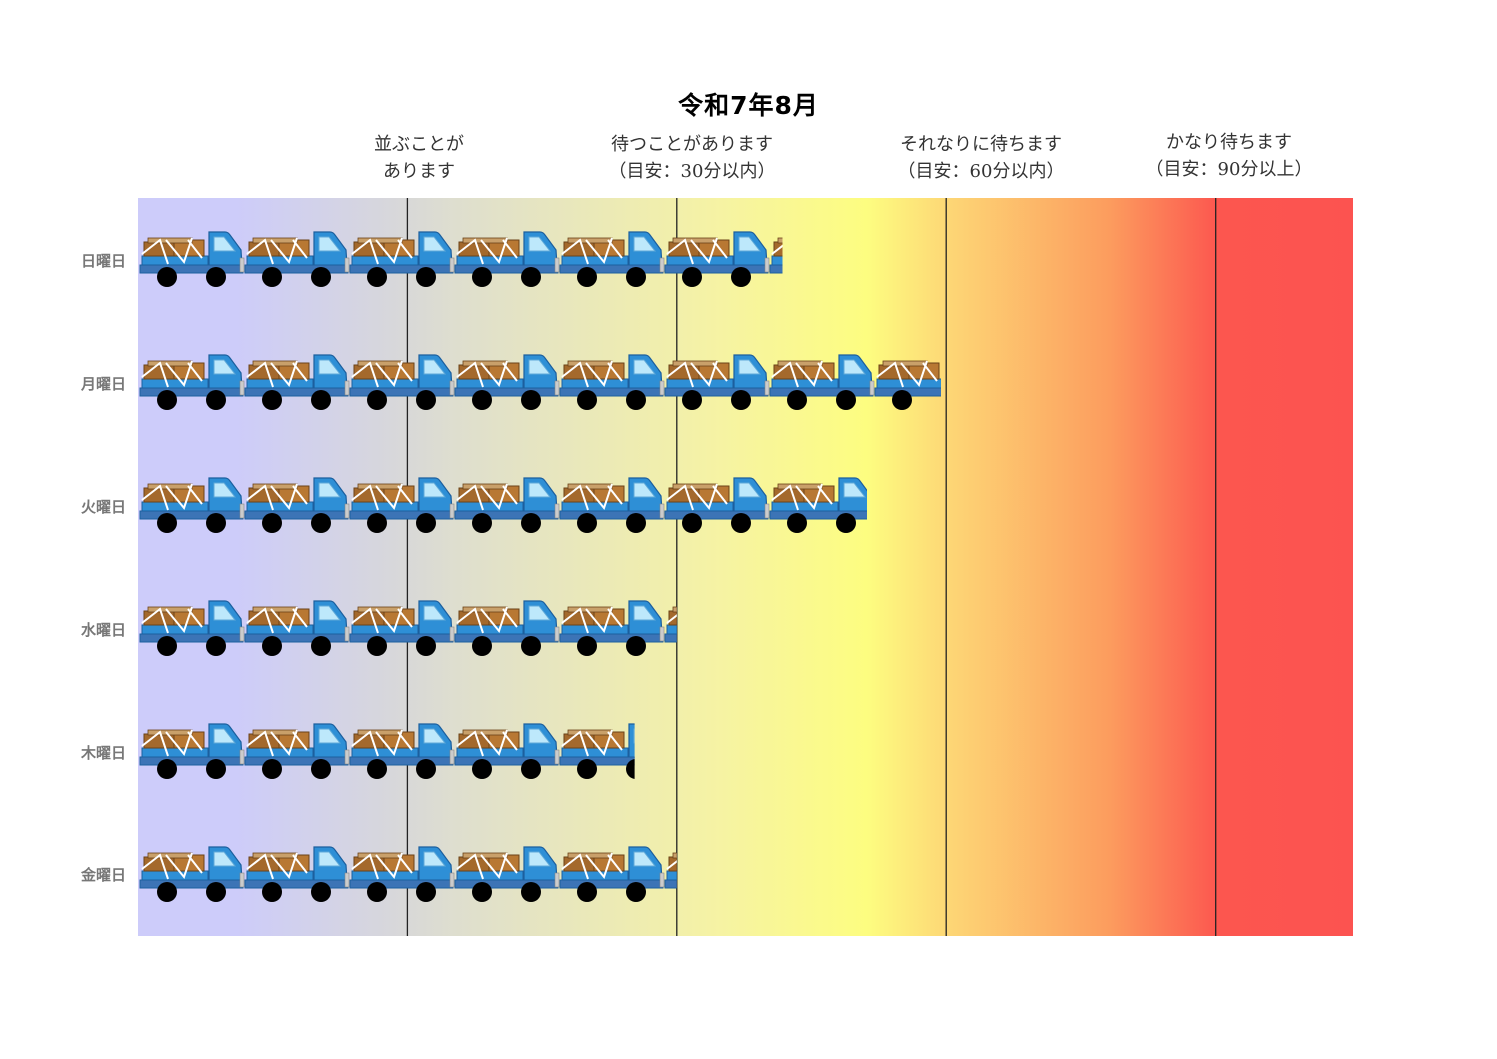 Image resolution: width=1497 pixels, height=1059 pixels. What do you see at coordinates (1229, 169) in the screenshot?
I see `zone-label-line2: （目安：90分以上）` at bounding box center [1229, 169].